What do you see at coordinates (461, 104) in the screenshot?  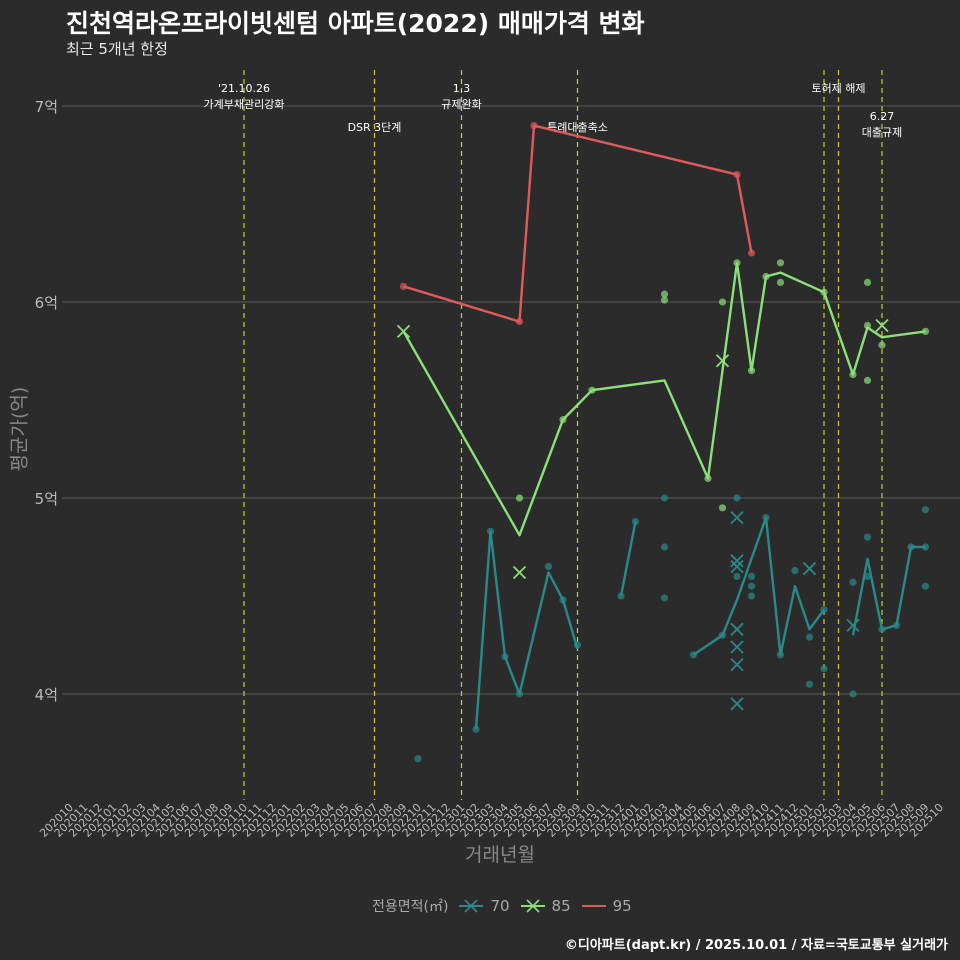 I see `event-label: 규제완화` at bounding box center [461, 104].